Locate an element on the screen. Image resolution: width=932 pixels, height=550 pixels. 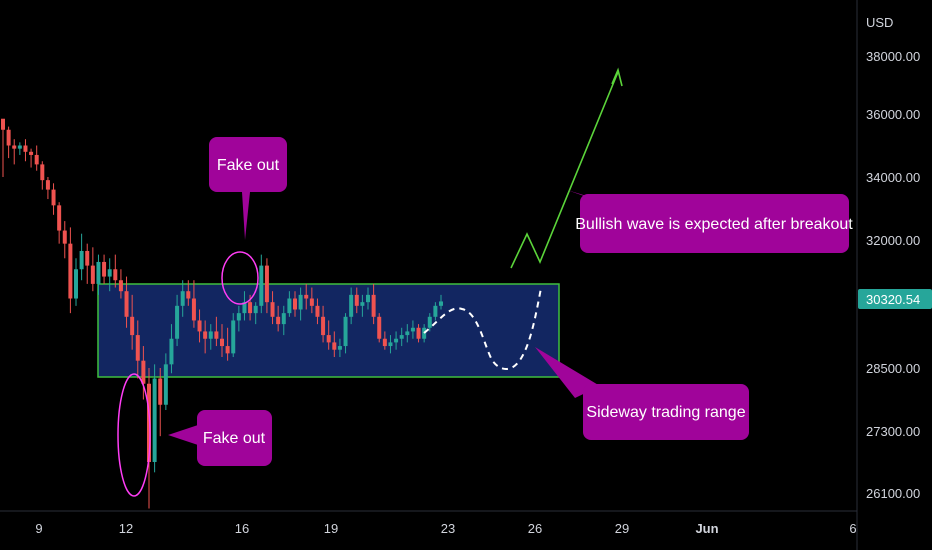
time-tick-label: 19 is located at coordinates (331, 528).